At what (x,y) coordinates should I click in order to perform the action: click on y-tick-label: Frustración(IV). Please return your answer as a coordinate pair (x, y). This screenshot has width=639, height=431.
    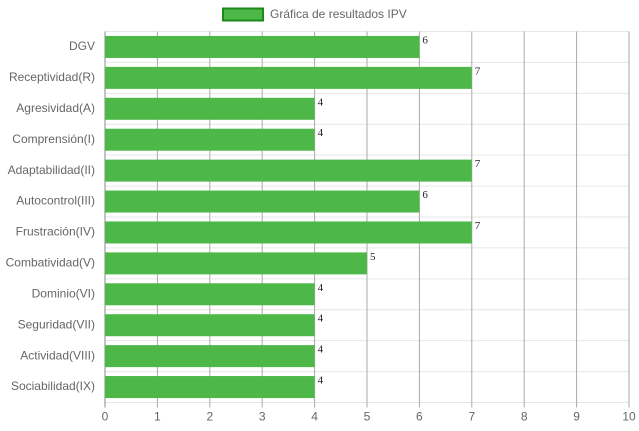
    Looking at the image, I should click on (55, 232).